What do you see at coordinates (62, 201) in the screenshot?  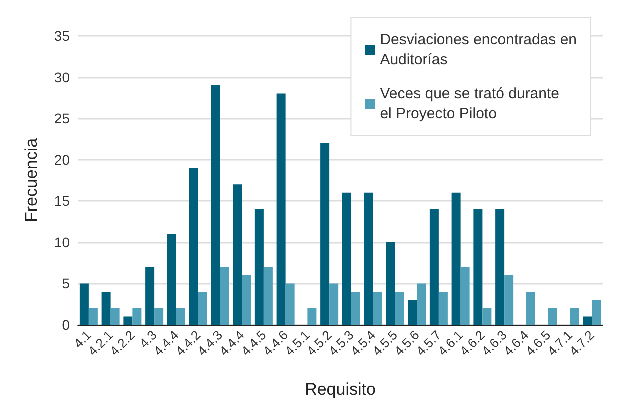 I see `y-tick-label: 15` at bounding box center [62, 201].